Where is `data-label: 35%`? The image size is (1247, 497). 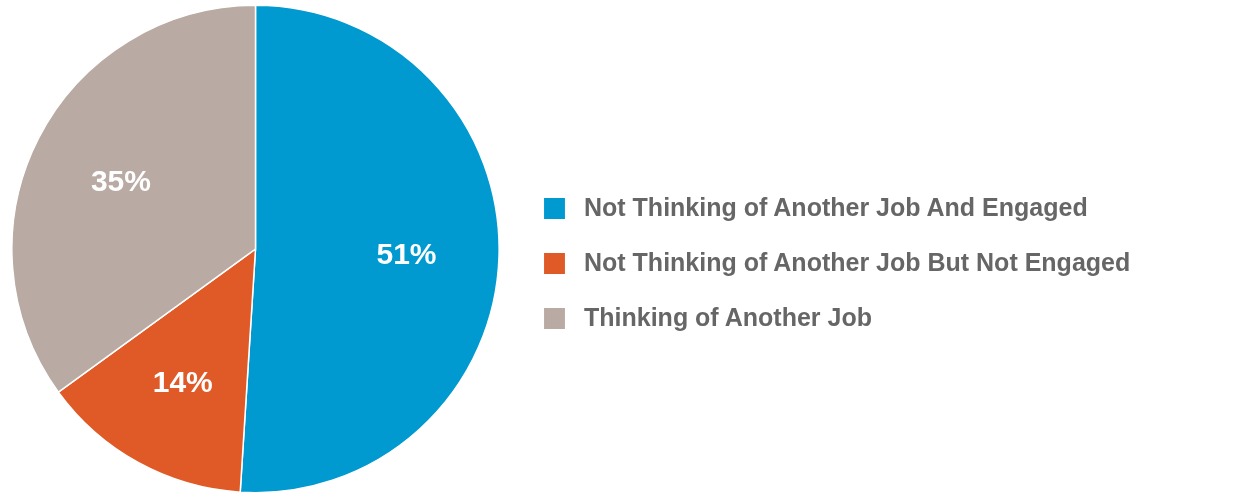
data-label: 35% is located at coordinates (120, 180).